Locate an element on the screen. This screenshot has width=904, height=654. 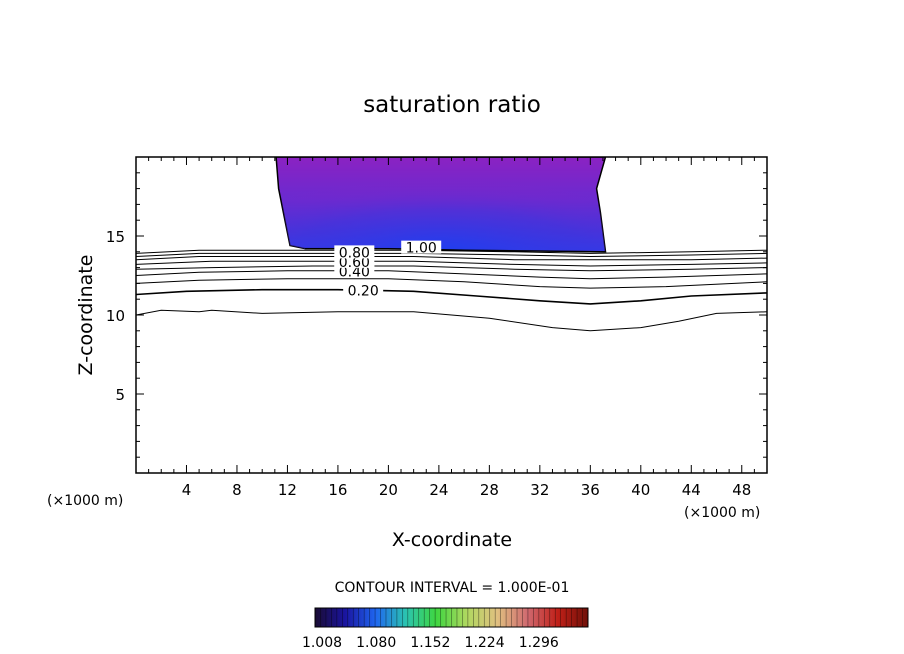
contour-label: 0.40 is located at coordinates (354, 272).